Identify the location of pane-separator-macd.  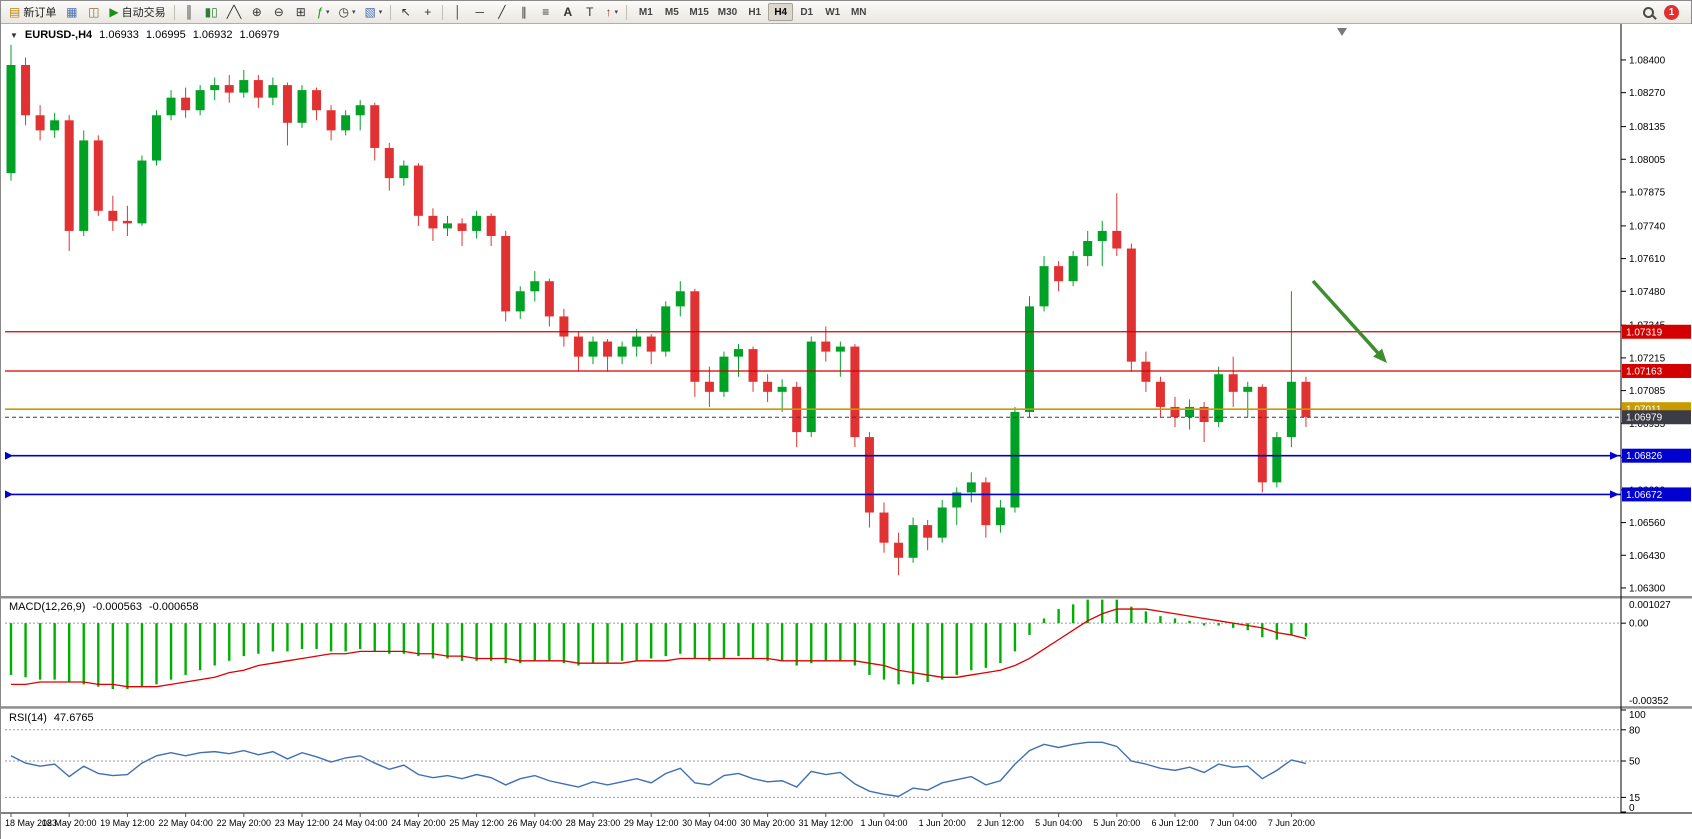
(846, 597).